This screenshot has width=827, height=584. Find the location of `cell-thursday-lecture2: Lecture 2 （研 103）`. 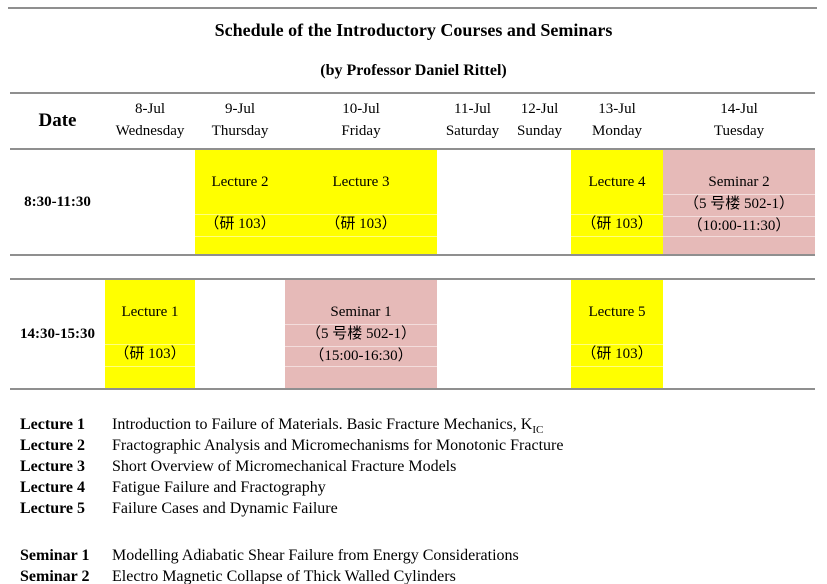

cell-thursday-lecture2: Lecture 2 （研 103） is located at coordinates (240, 202).